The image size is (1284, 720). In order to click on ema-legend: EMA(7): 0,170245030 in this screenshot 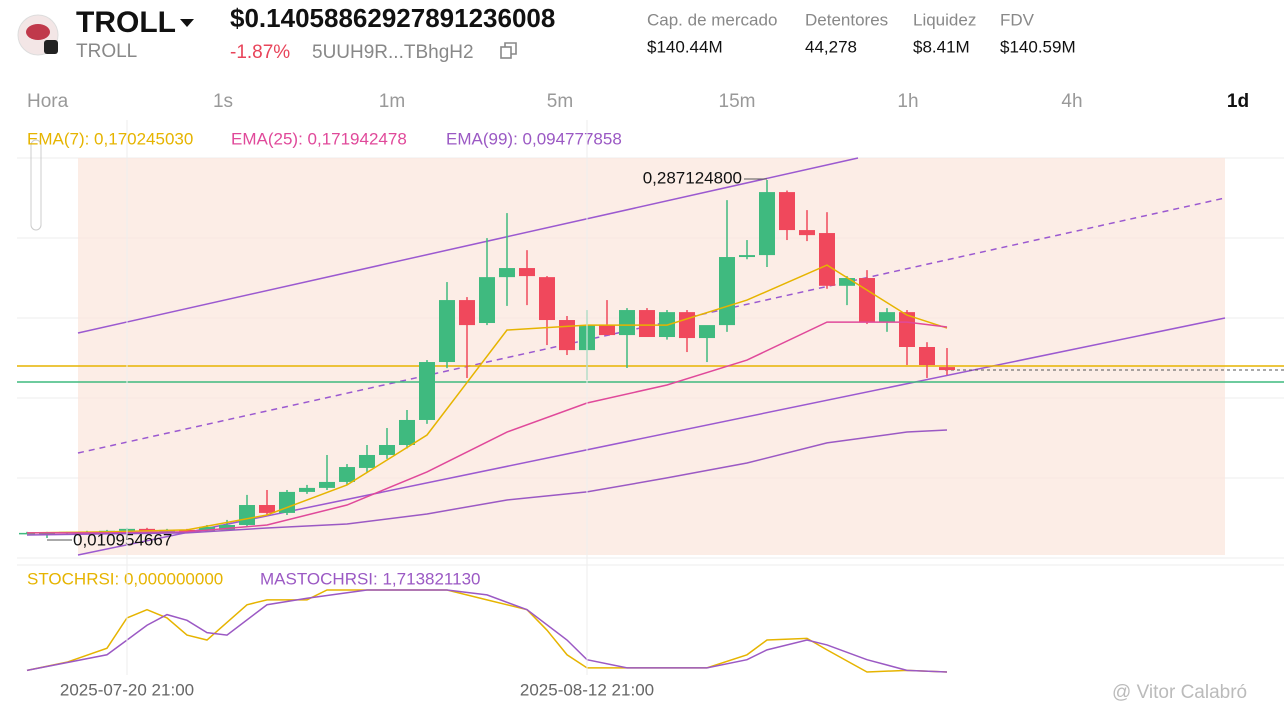, I will do `click(110, 138)`.